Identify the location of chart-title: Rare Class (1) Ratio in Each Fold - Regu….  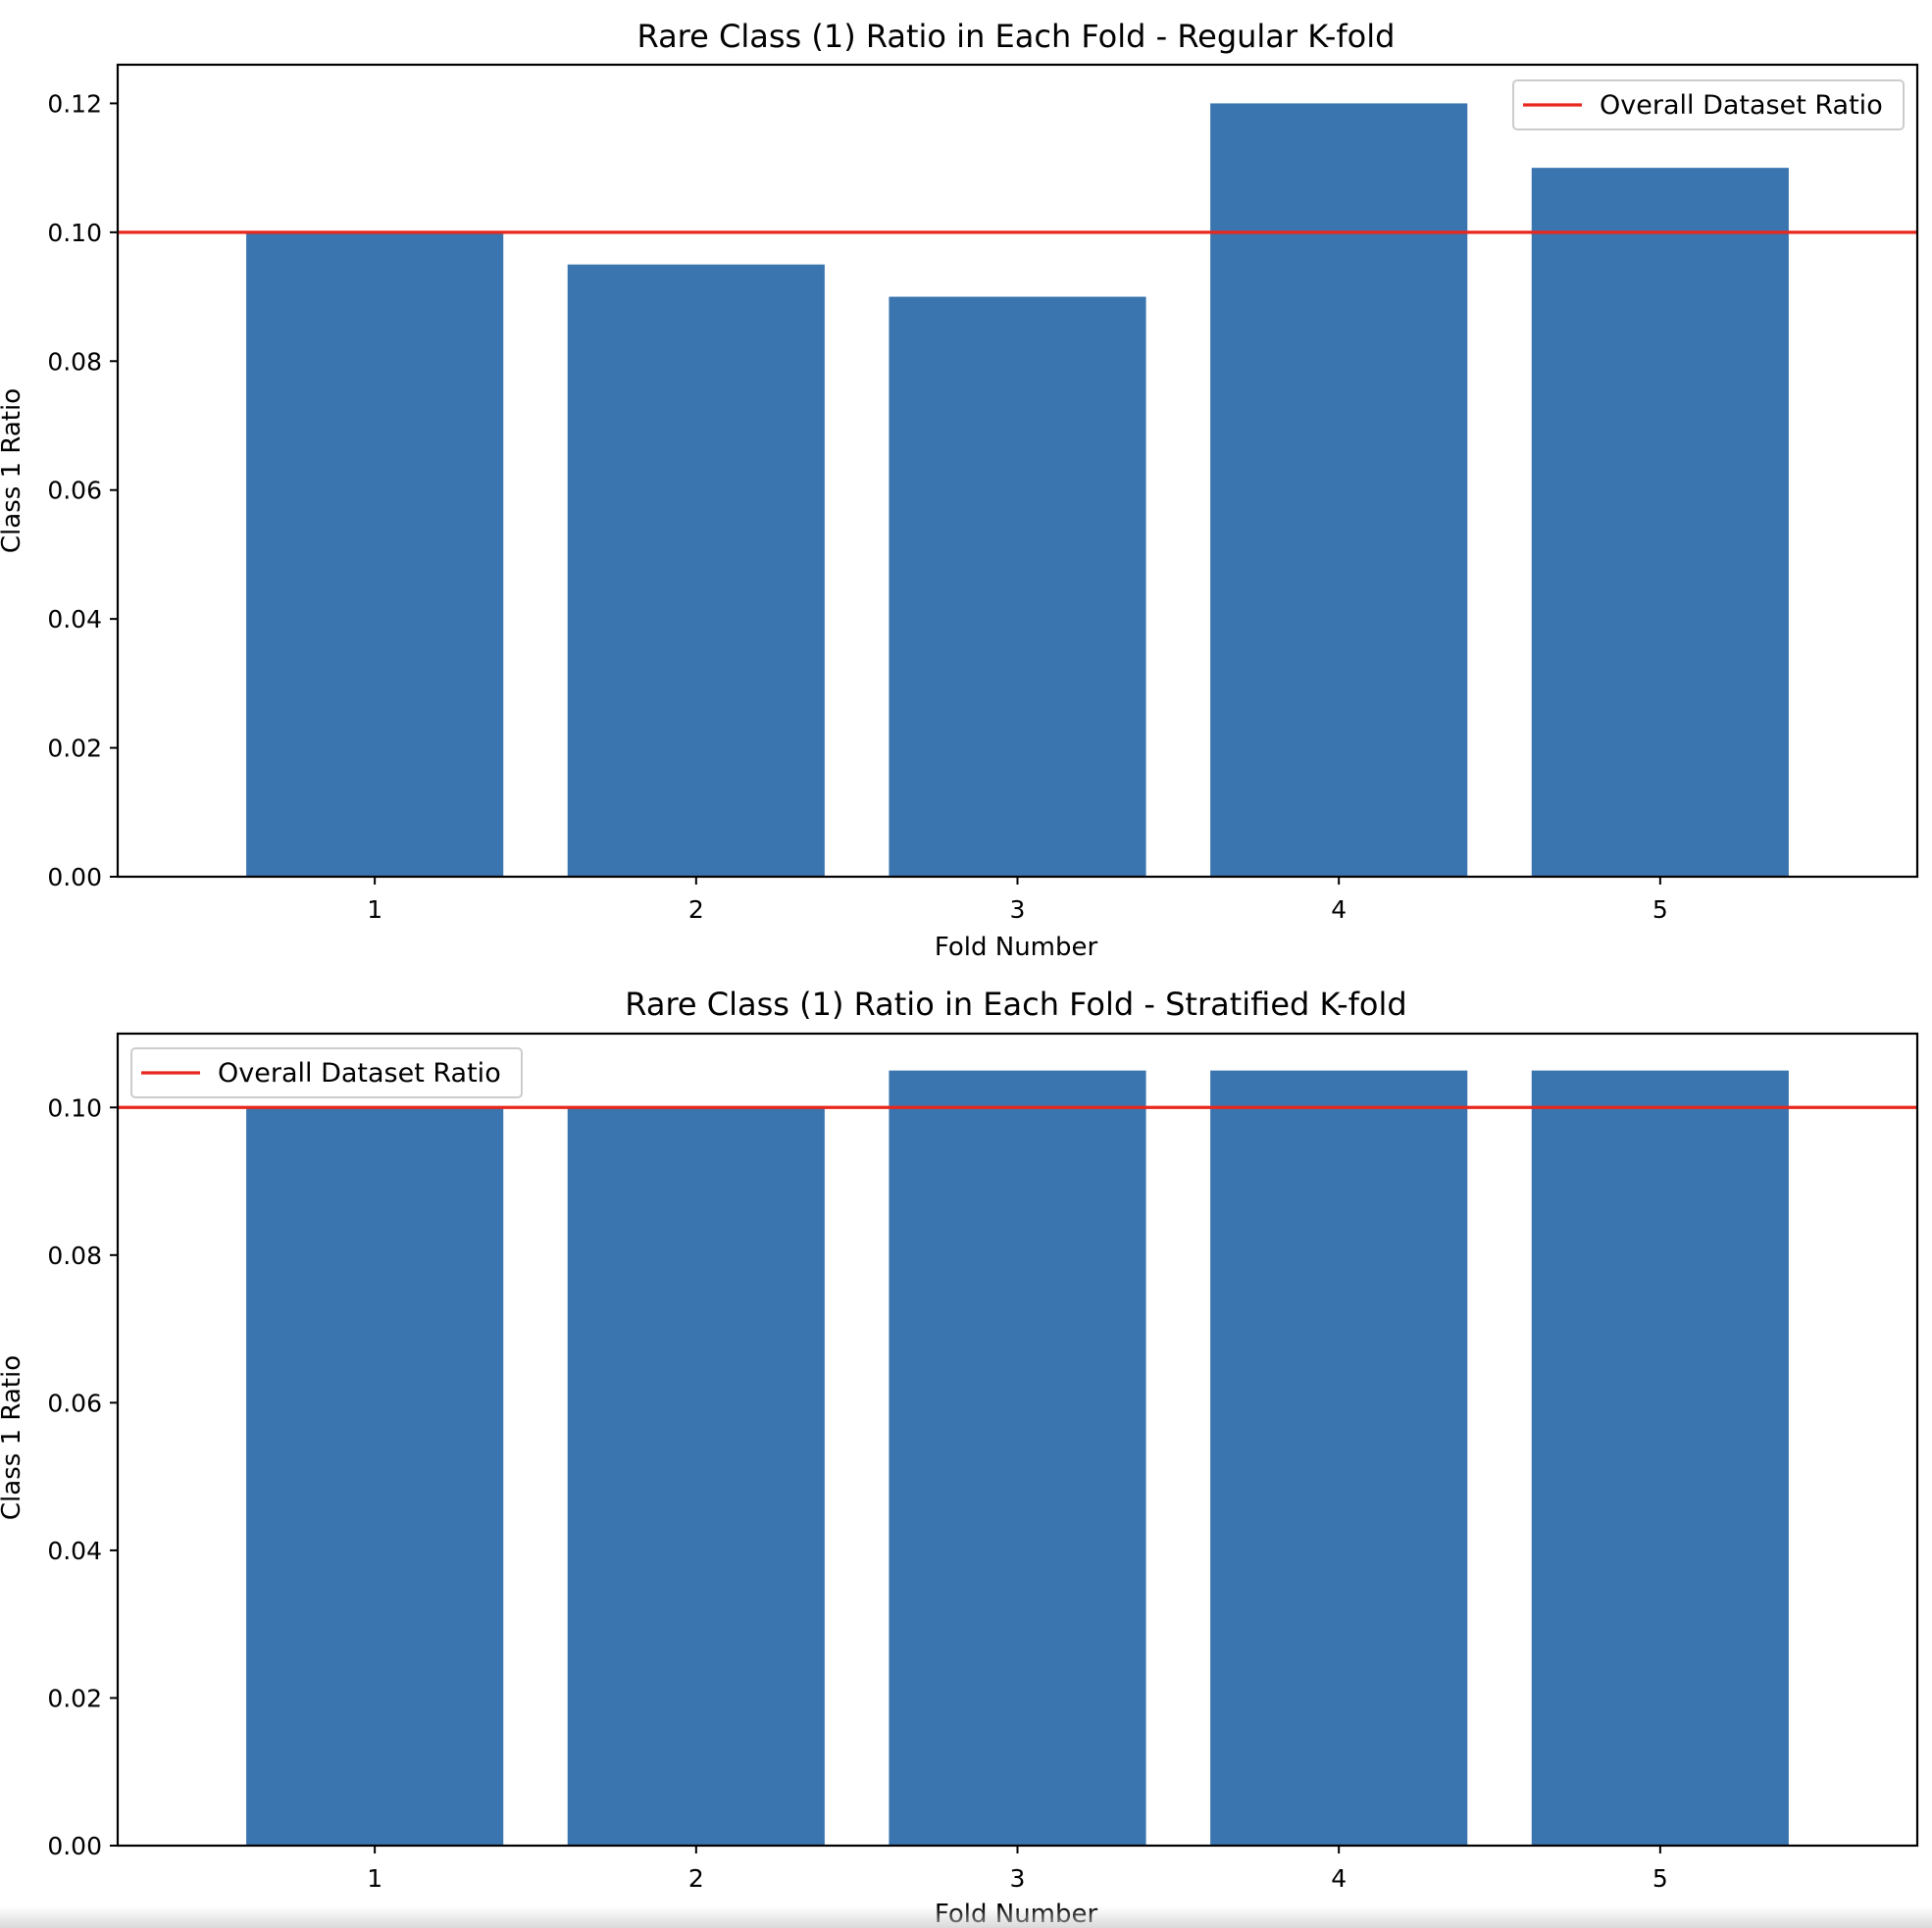
(1016, 36).